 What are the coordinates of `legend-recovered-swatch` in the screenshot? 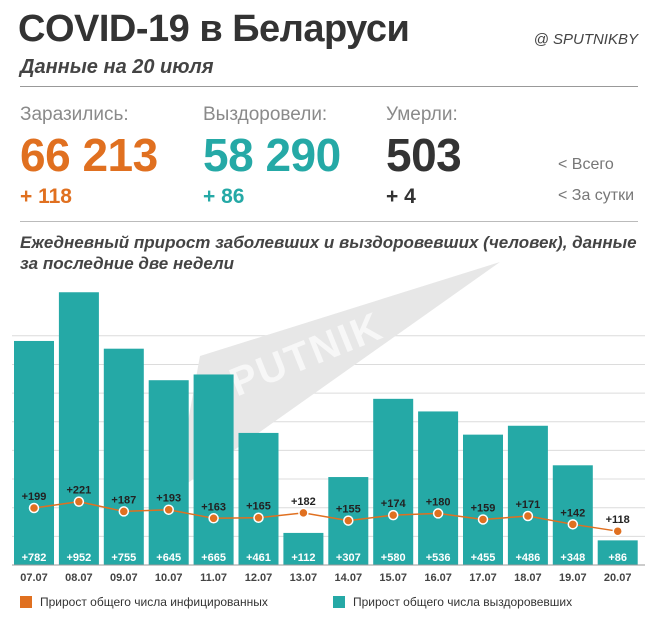 It's located at (339, 602).